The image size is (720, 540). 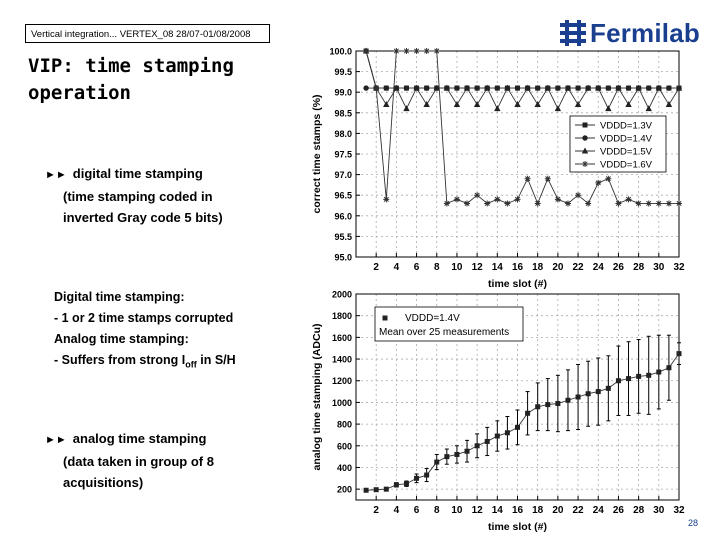 I want to click on y-tick-label: 2000, so click(x=342, y=295).